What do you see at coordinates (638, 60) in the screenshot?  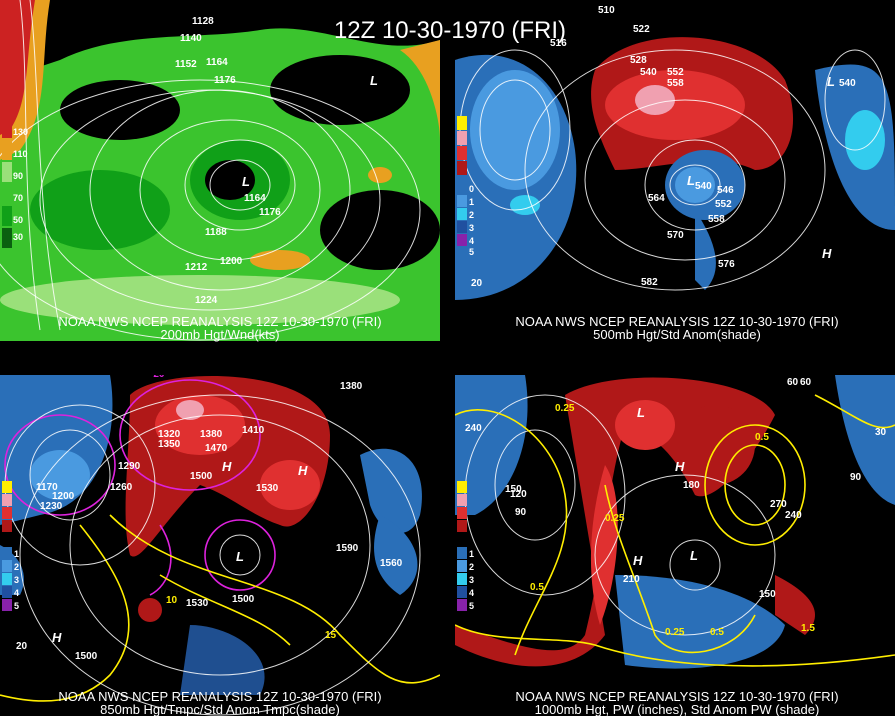 I see `contour-label: 528` at bounding box center [638, 60].